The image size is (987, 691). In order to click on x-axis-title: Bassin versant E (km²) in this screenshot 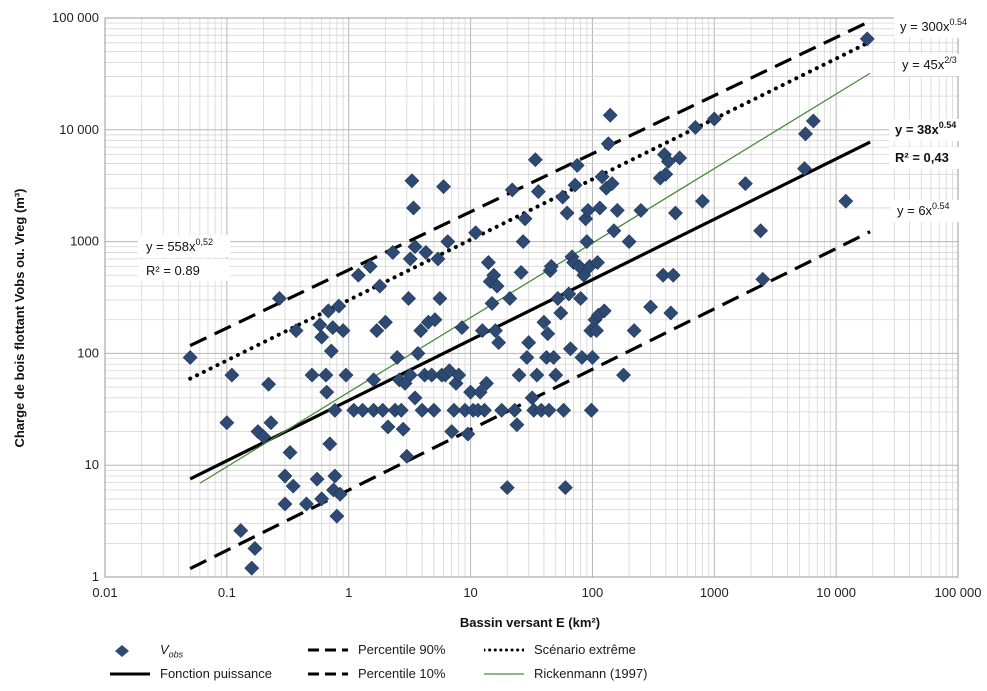, I will do `click(530, 622)`.